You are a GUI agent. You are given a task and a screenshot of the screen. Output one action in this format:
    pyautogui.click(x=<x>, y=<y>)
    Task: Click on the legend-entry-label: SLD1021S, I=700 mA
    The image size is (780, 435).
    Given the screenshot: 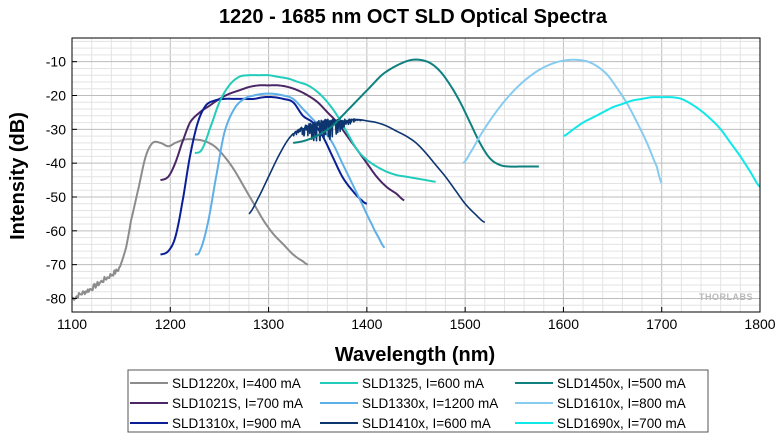 What is the action you would take?
    pyautogui.click(x=237, y=403)
    